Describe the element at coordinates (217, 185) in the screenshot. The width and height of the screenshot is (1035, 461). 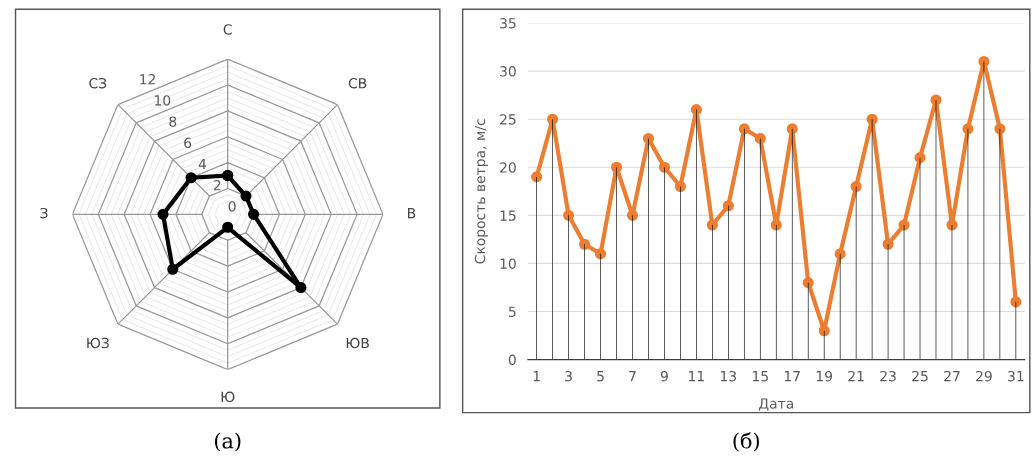
I see `y-tick-label: 2` at that location.